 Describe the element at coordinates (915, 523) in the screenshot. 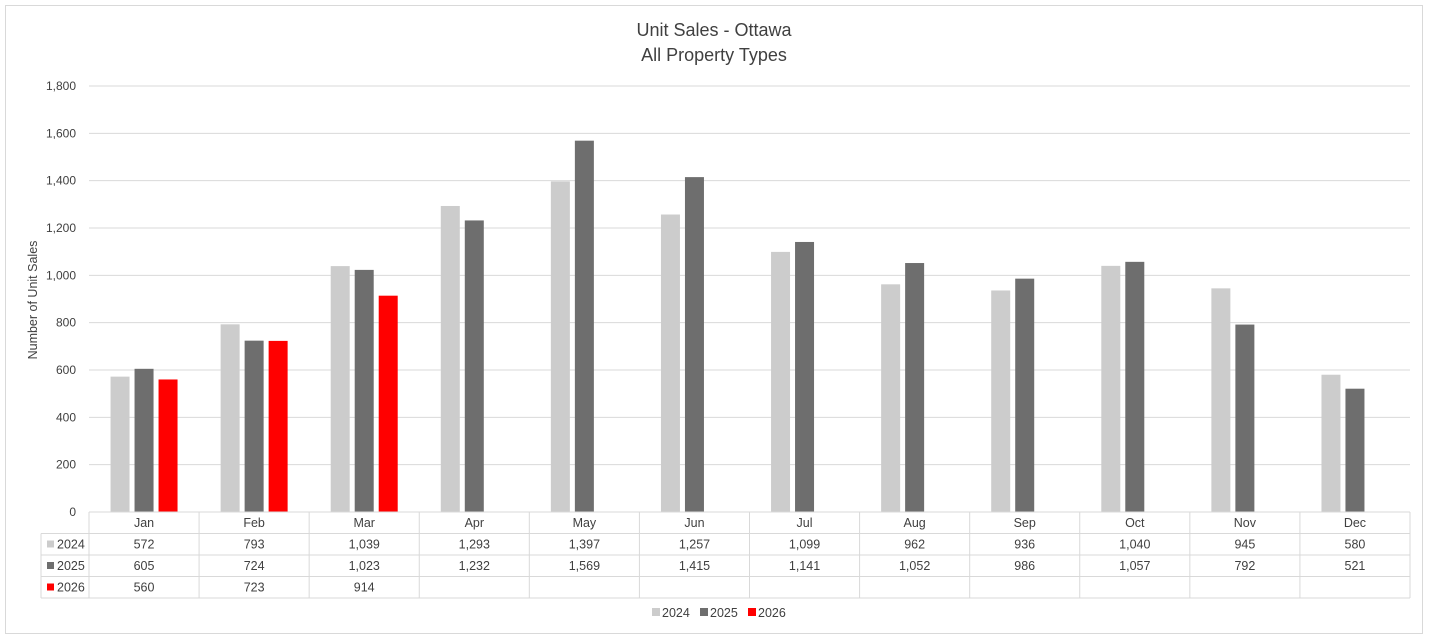

I see `x-tick-label: Aug` at that location.